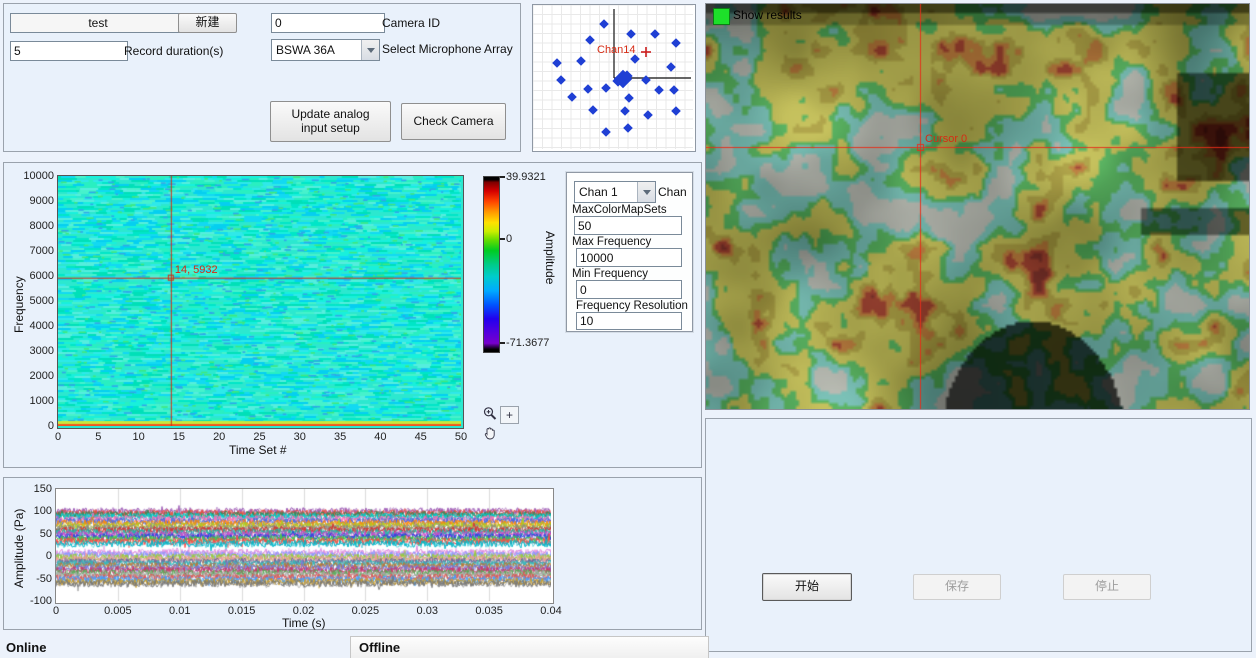 This screenshot has width=1256, height=658. What do you see at coordinates (17, 51) in the screenshot?
I see `record-duration-value: 5` at bounding box center [17, 51].